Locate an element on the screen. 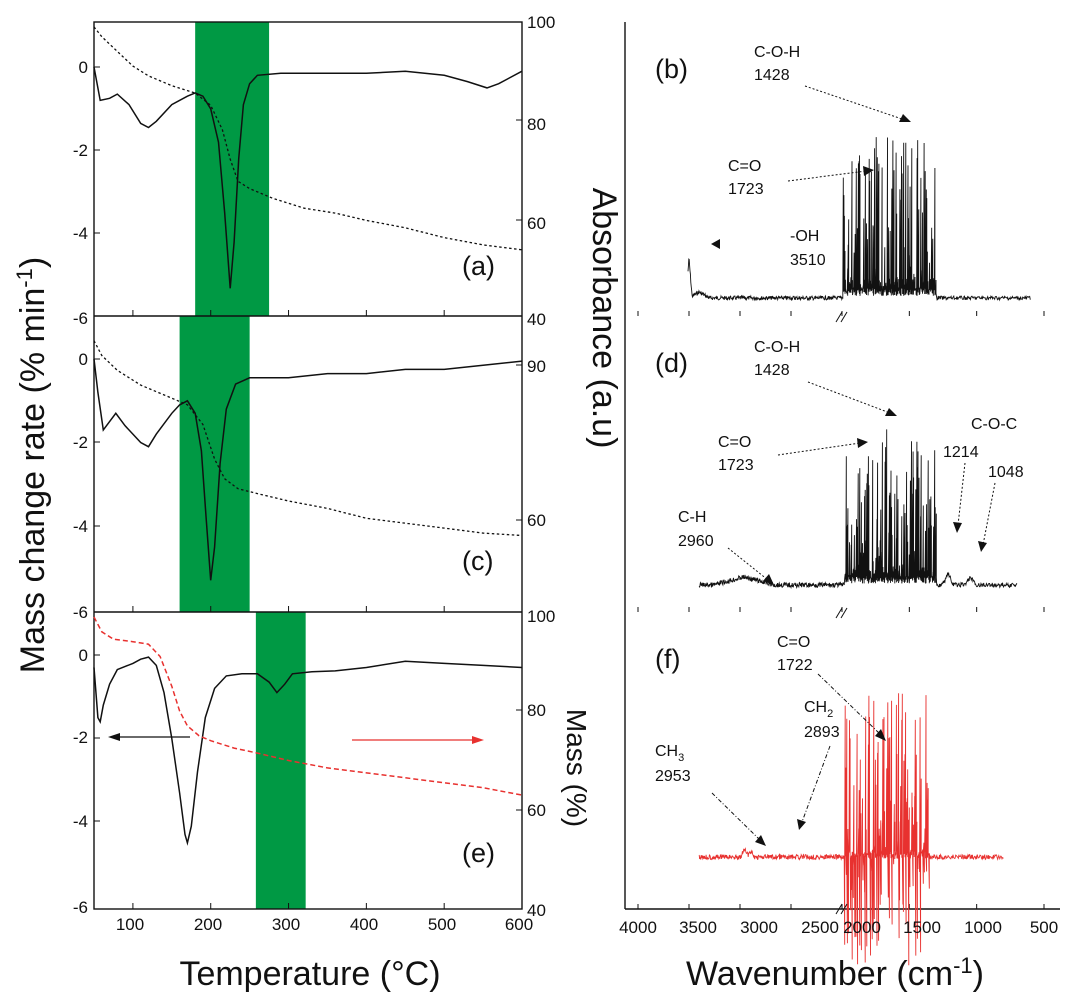  ann-d-1214: 1214 is located at coordinates (961, 452).